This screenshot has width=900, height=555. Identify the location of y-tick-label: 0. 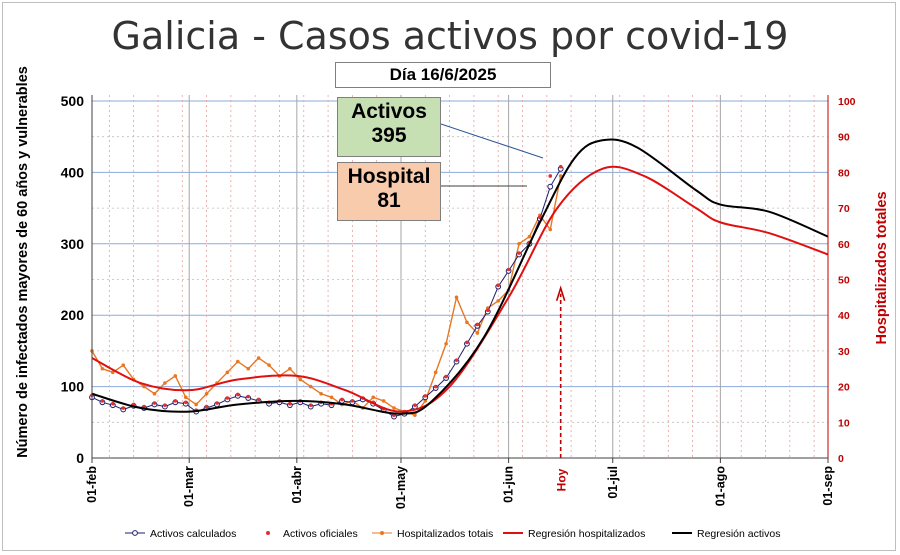
(80, 458).